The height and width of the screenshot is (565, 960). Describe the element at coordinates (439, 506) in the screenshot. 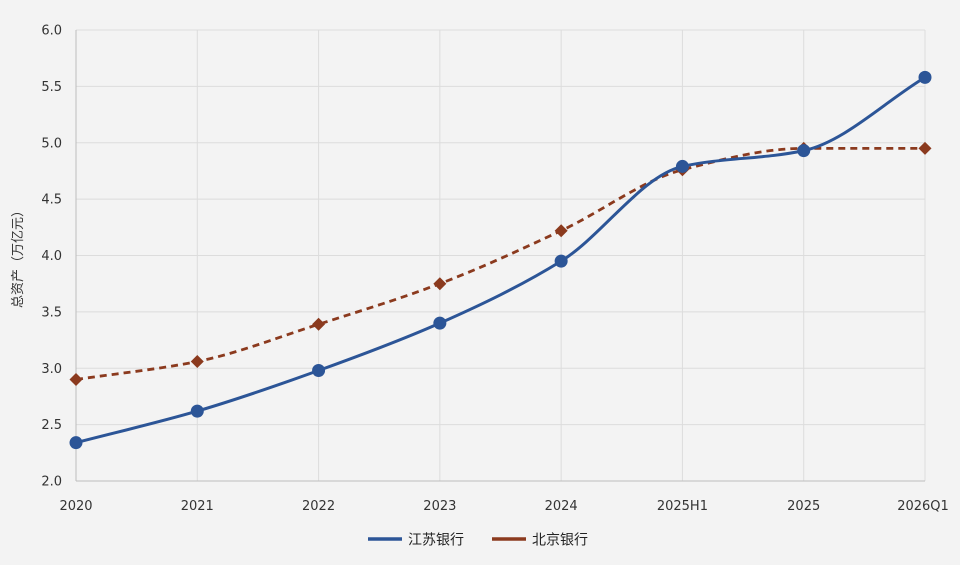

I see `x-tick-label: 2023` at that location.